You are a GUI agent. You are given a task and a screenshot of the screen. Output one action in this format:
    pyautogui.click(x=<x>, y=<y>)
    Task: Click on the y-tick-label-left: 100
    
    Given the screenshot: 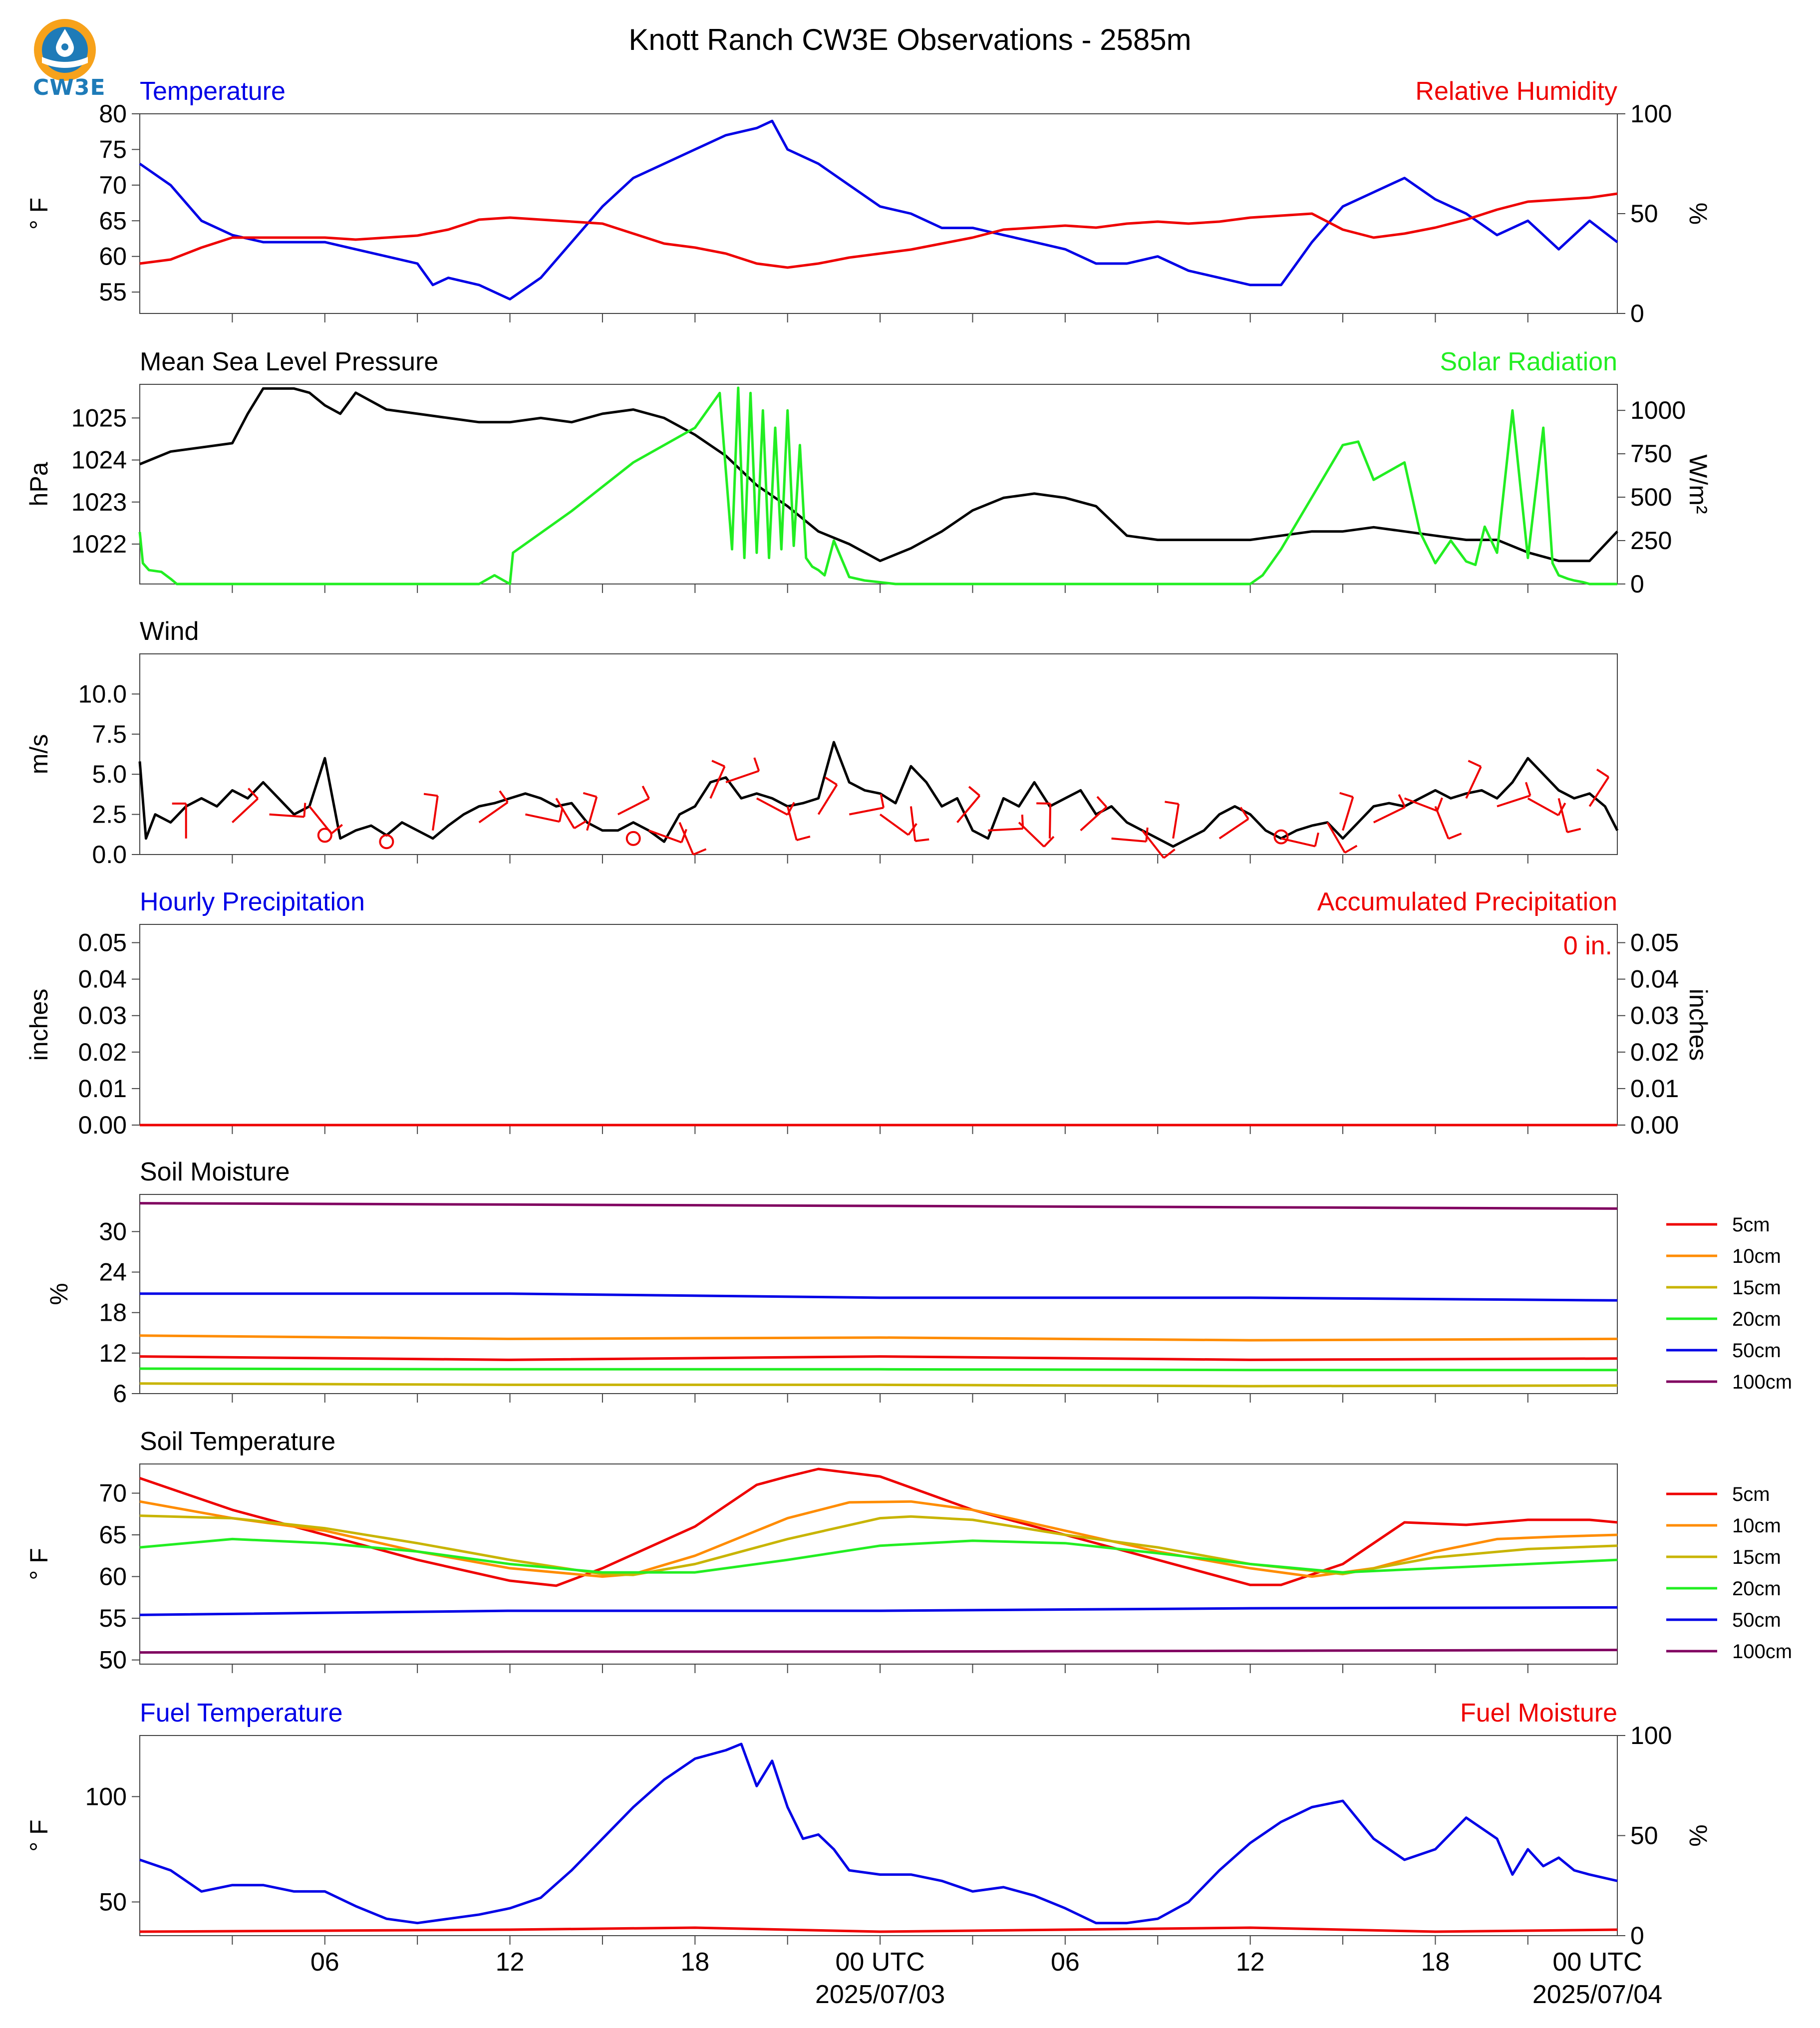 What is the action you would take?
    pyautogui.click(x=106, y=1796)
    